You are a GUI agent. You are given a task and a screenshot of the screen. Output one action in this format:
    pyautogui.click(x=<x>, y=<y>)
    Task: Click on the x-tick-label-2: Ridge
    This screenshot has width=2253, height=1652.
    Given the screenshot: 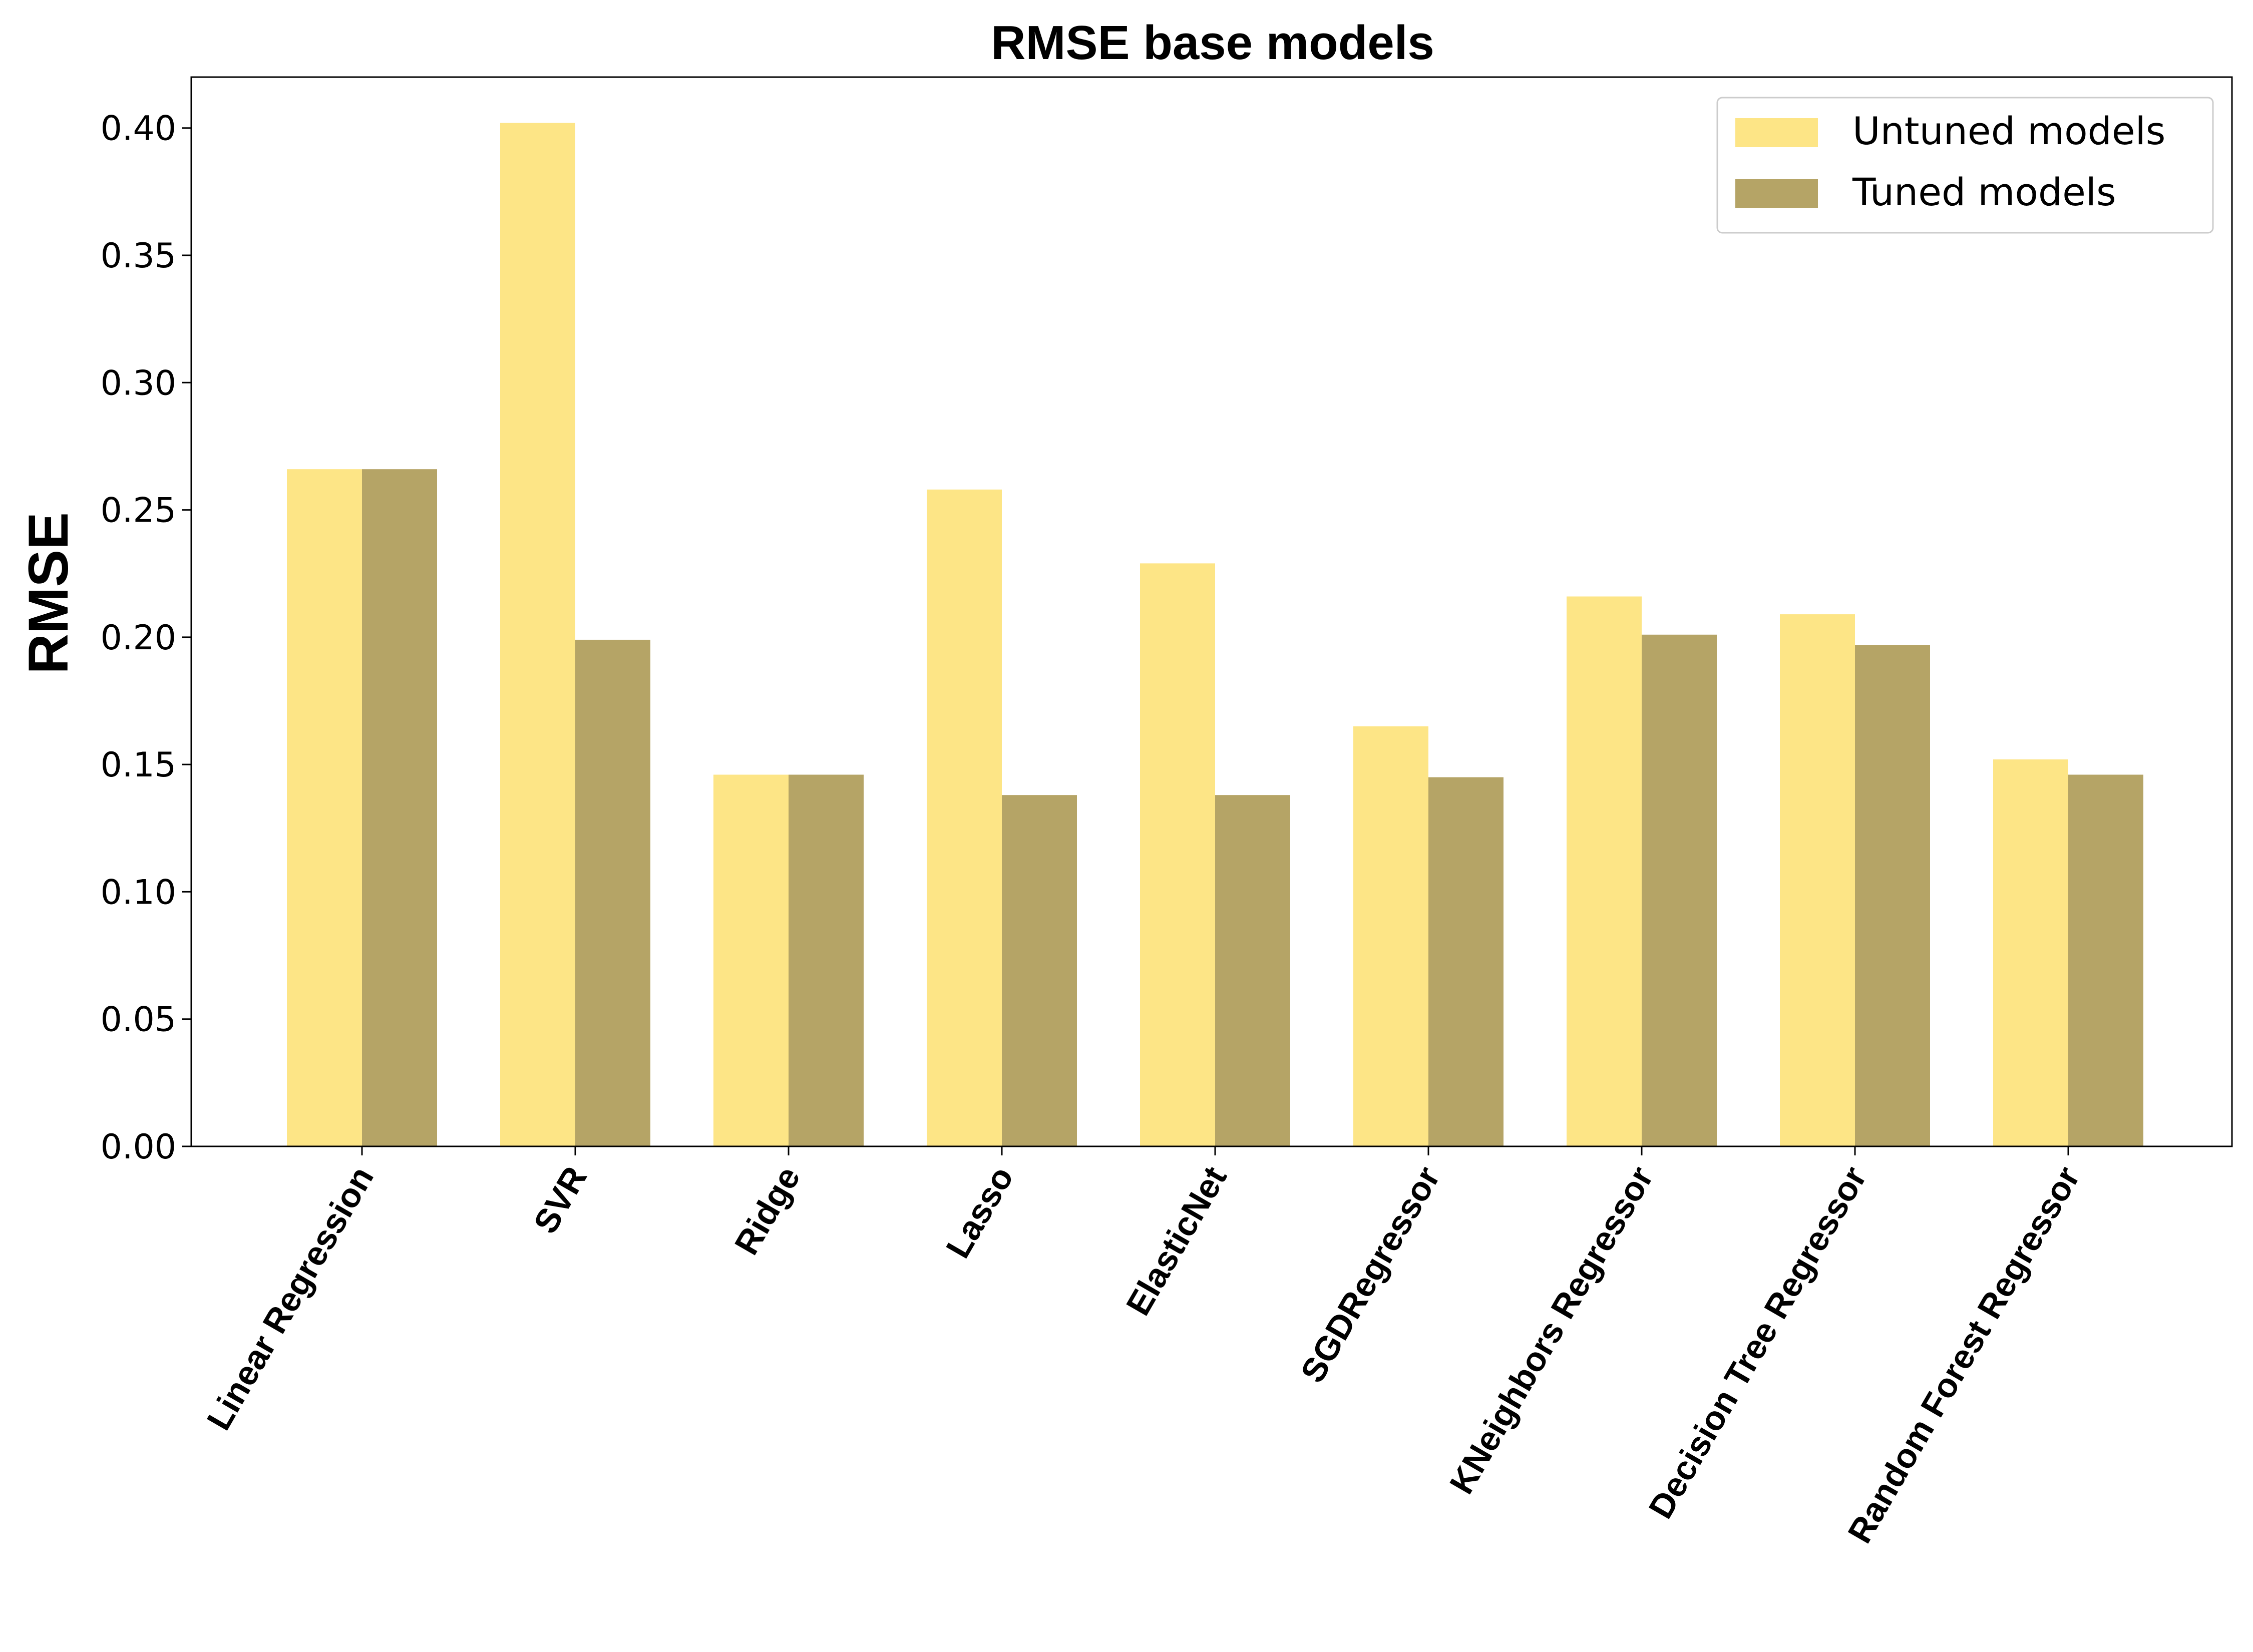 What is the action you would take?
    pyautogui.click(x=767, y=1211)
    